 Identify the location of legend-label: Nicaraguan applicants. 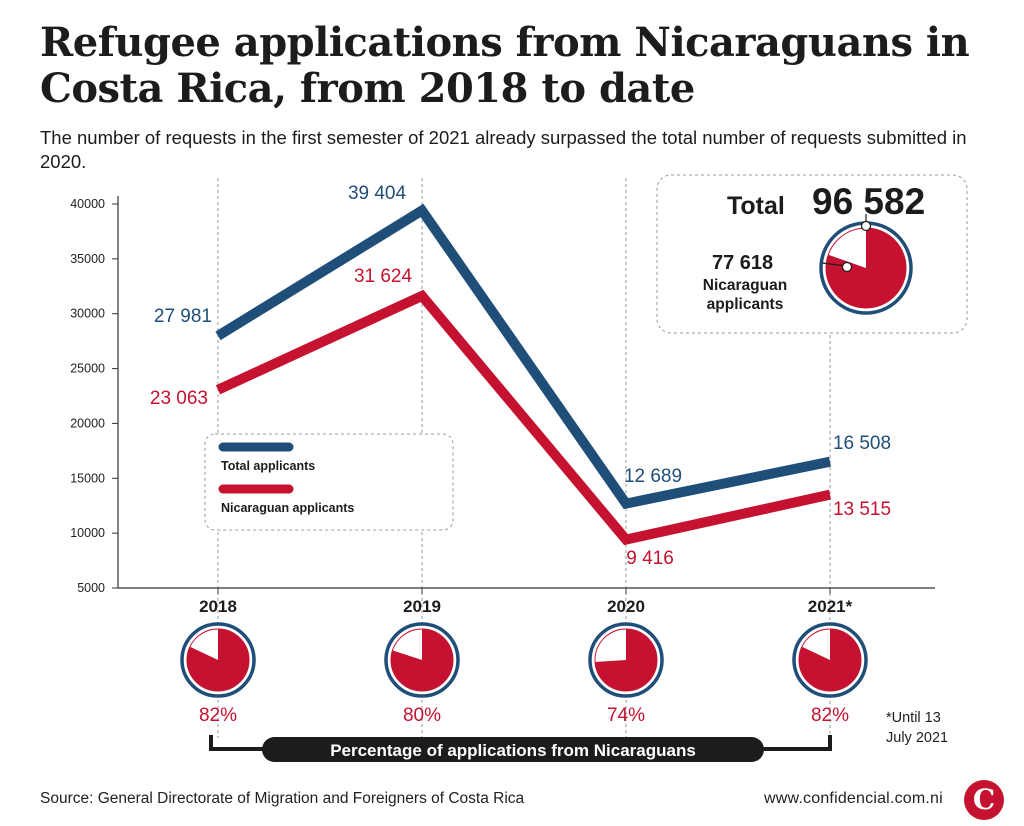
(287, 508).